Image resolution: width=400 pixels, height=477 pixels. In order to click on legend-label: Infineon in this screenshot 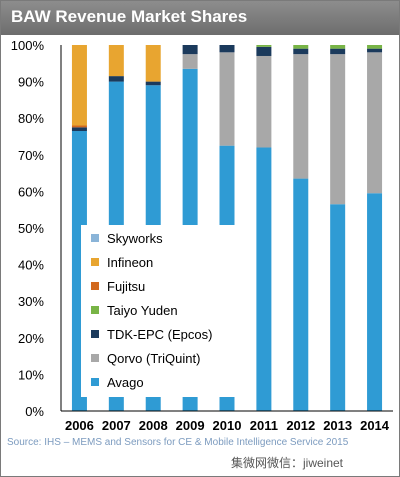, I will do `click(130, 262)`.